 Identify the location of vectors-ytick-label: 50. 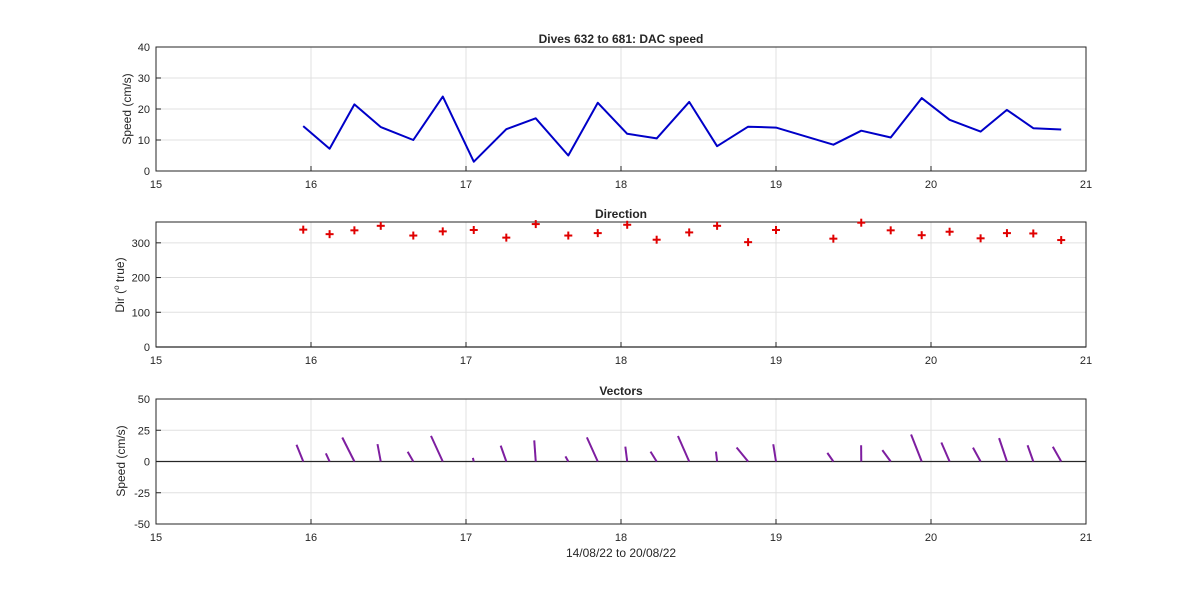
(144, 400).